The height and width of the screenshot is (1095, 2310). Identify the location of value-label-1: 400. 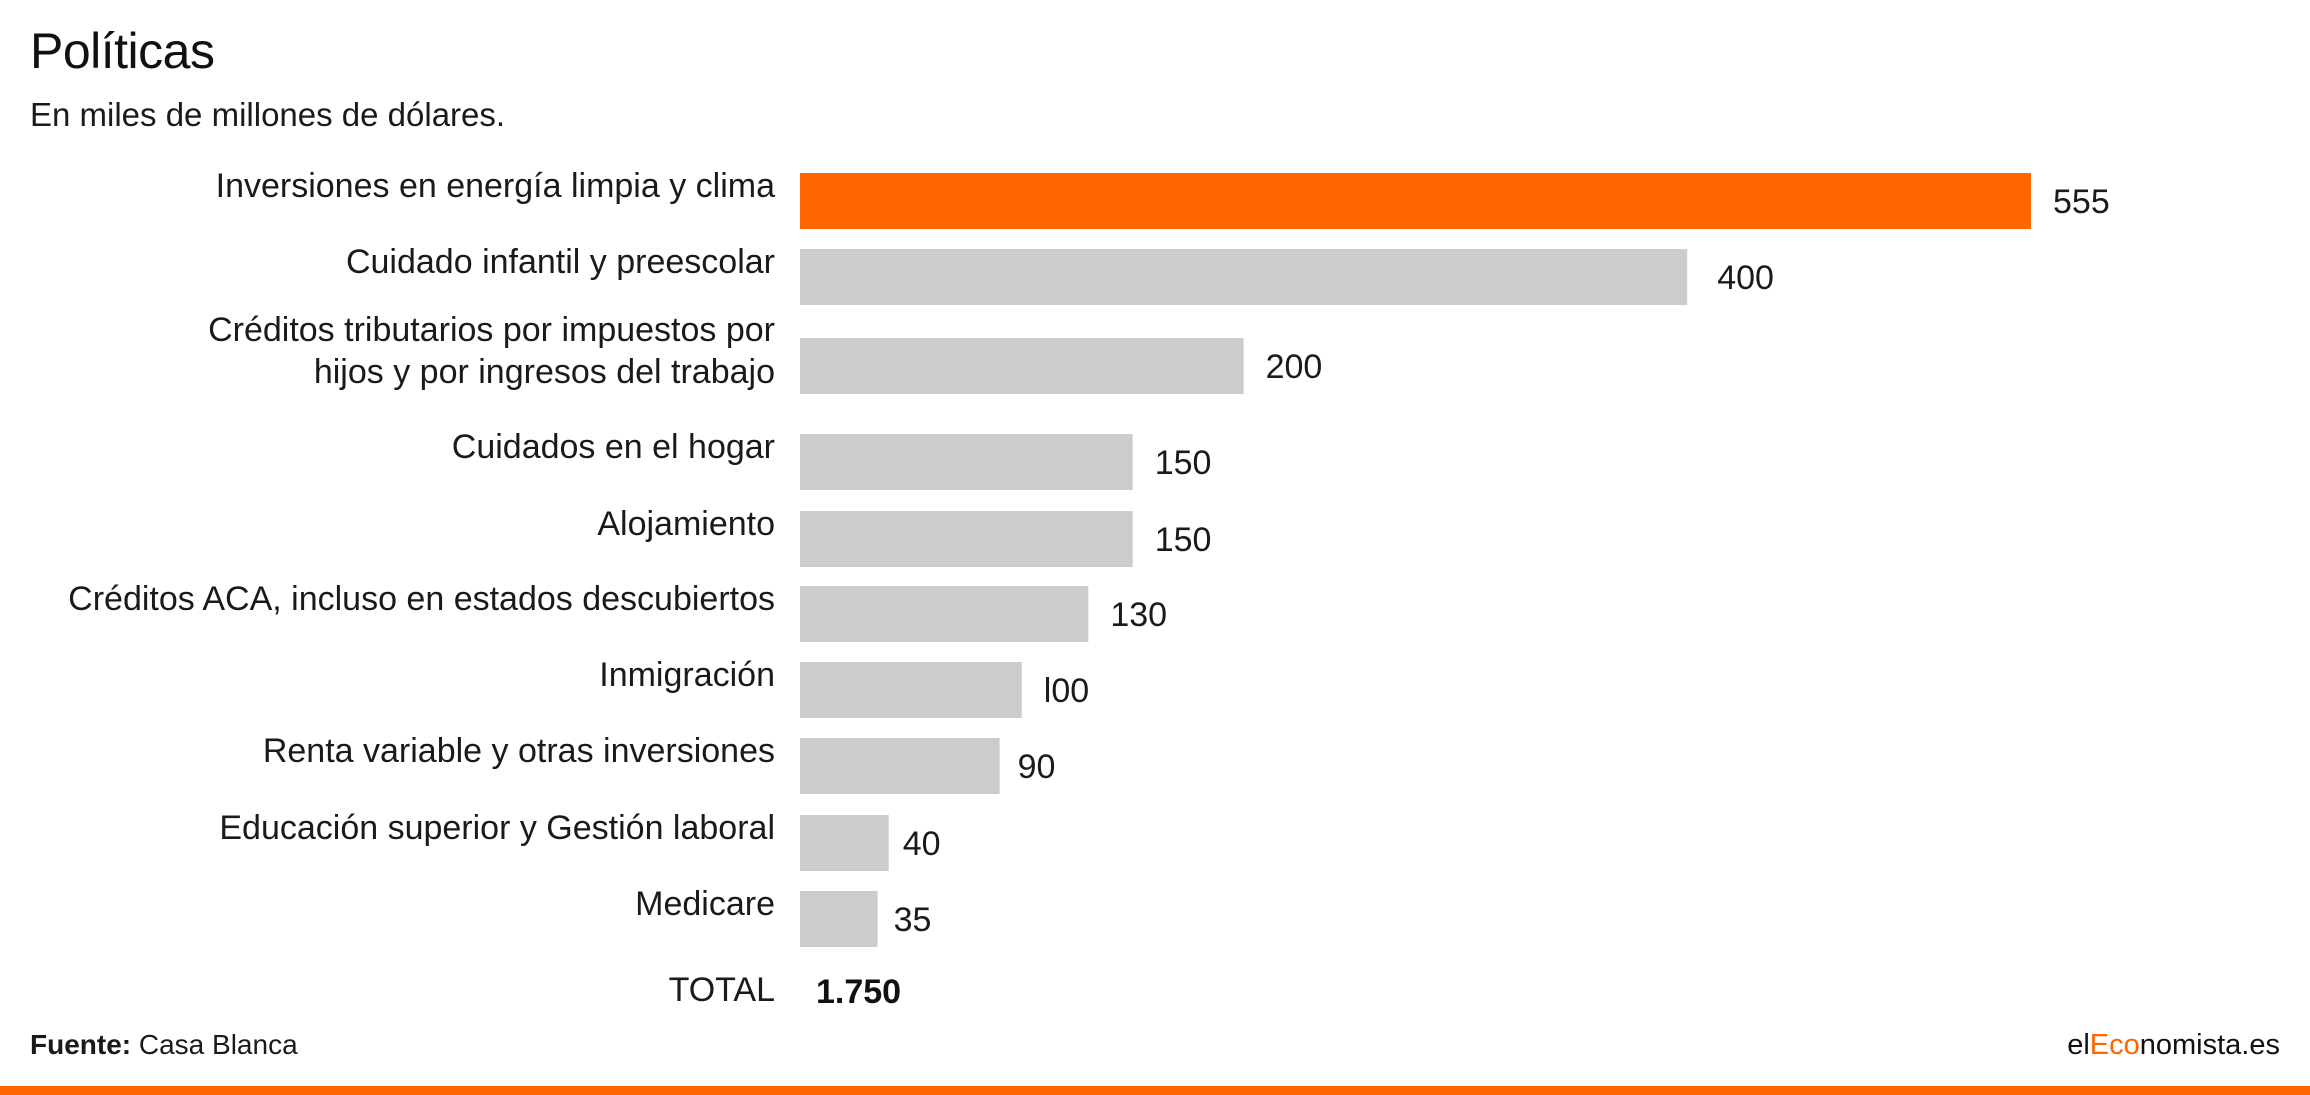
(1745, 278).